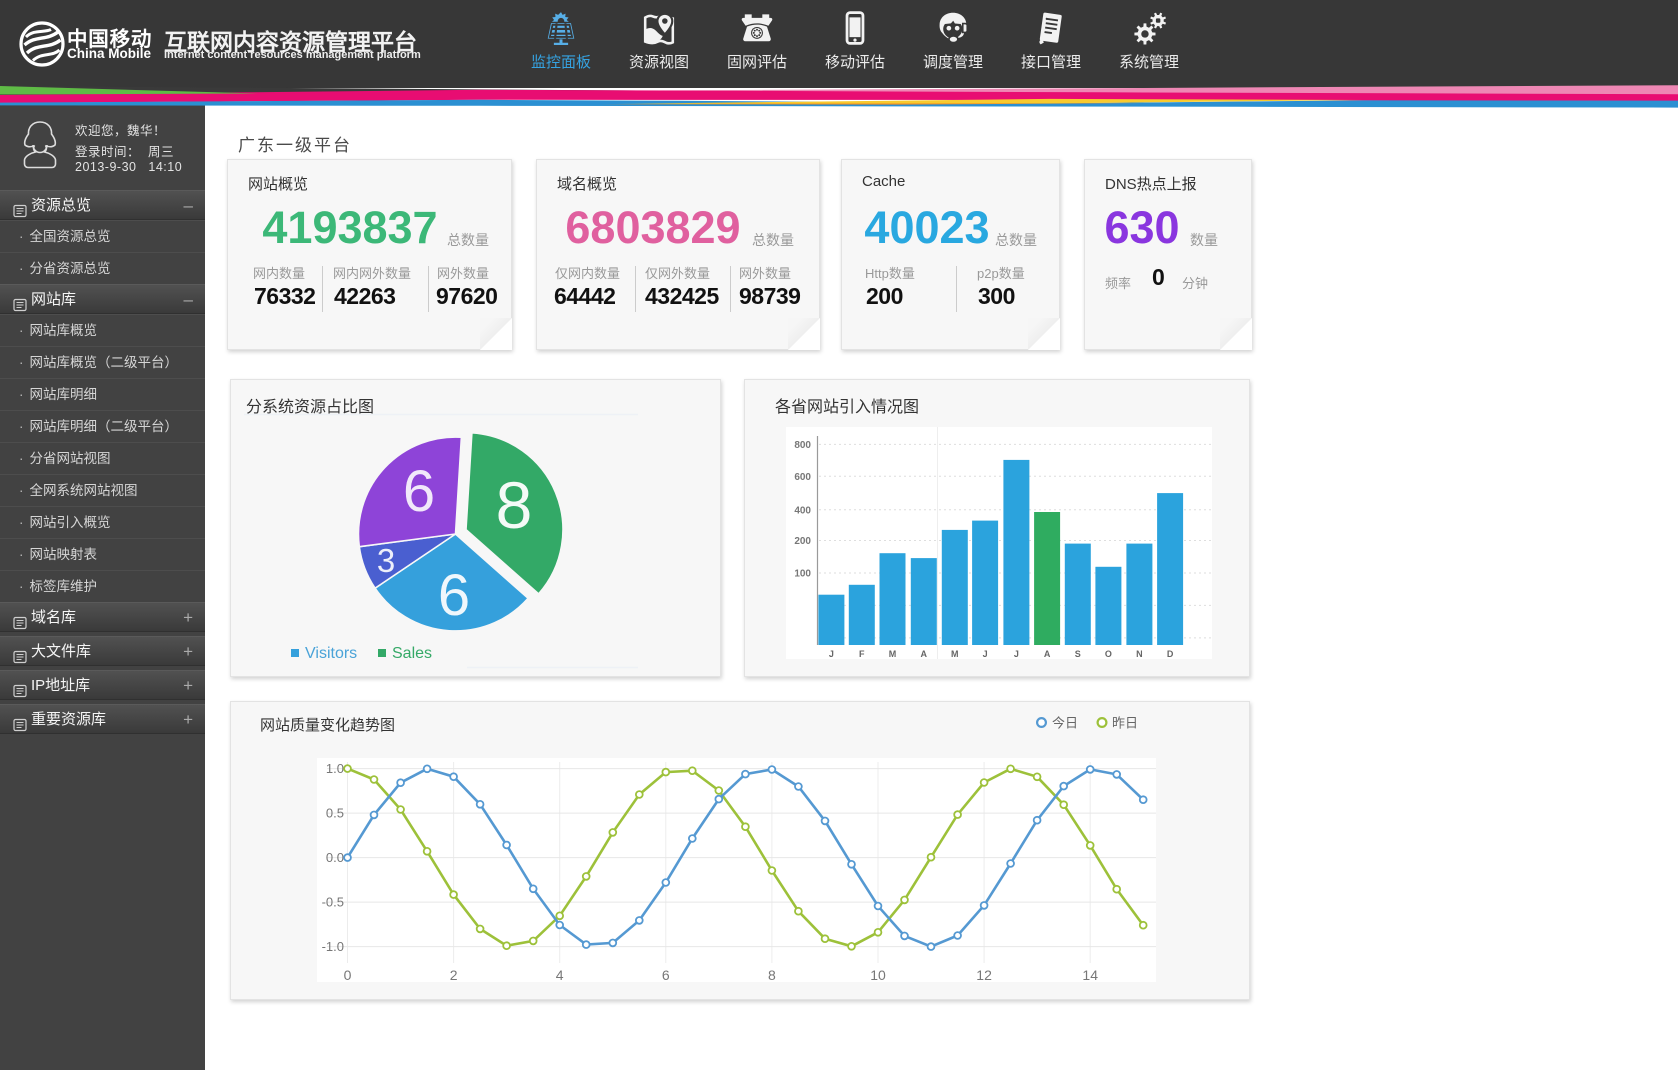 The image size is (1678, 1070). Describe the element at coordinates (984, 975) in the screenshot. I see `svg-text: 12` at that location.